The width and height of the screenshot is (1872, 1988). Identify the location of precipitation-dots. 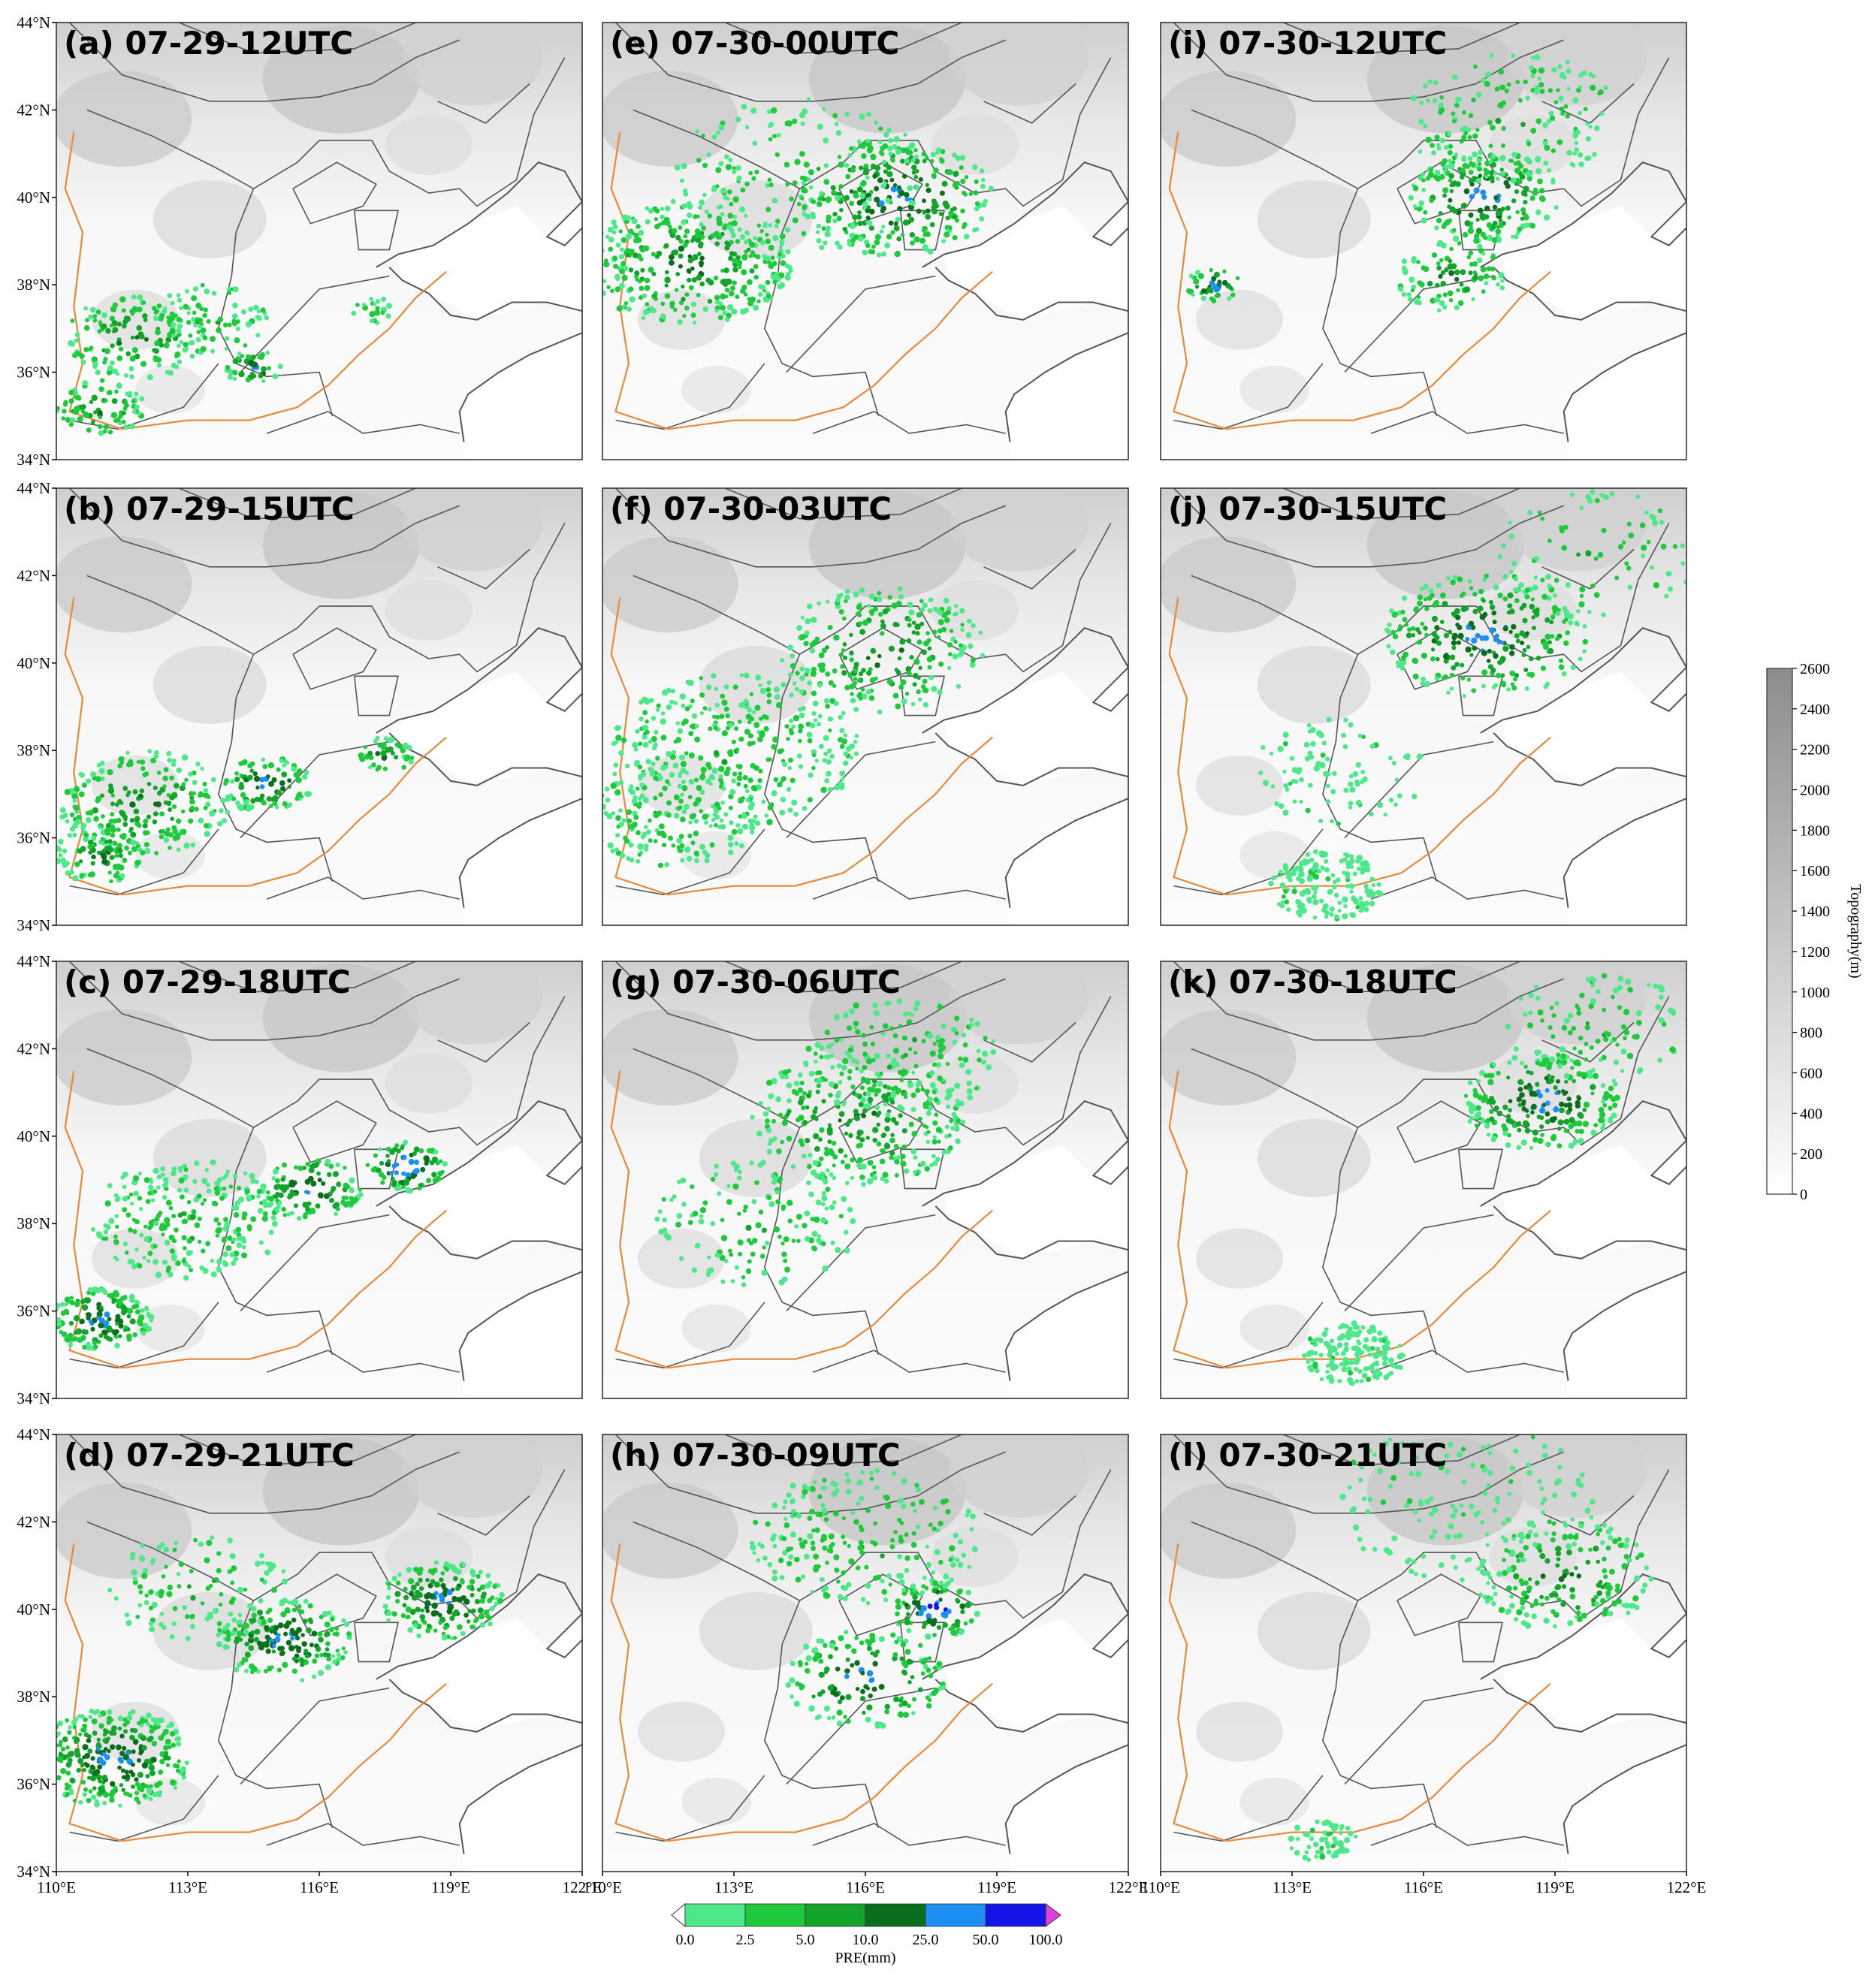
(798, 211).